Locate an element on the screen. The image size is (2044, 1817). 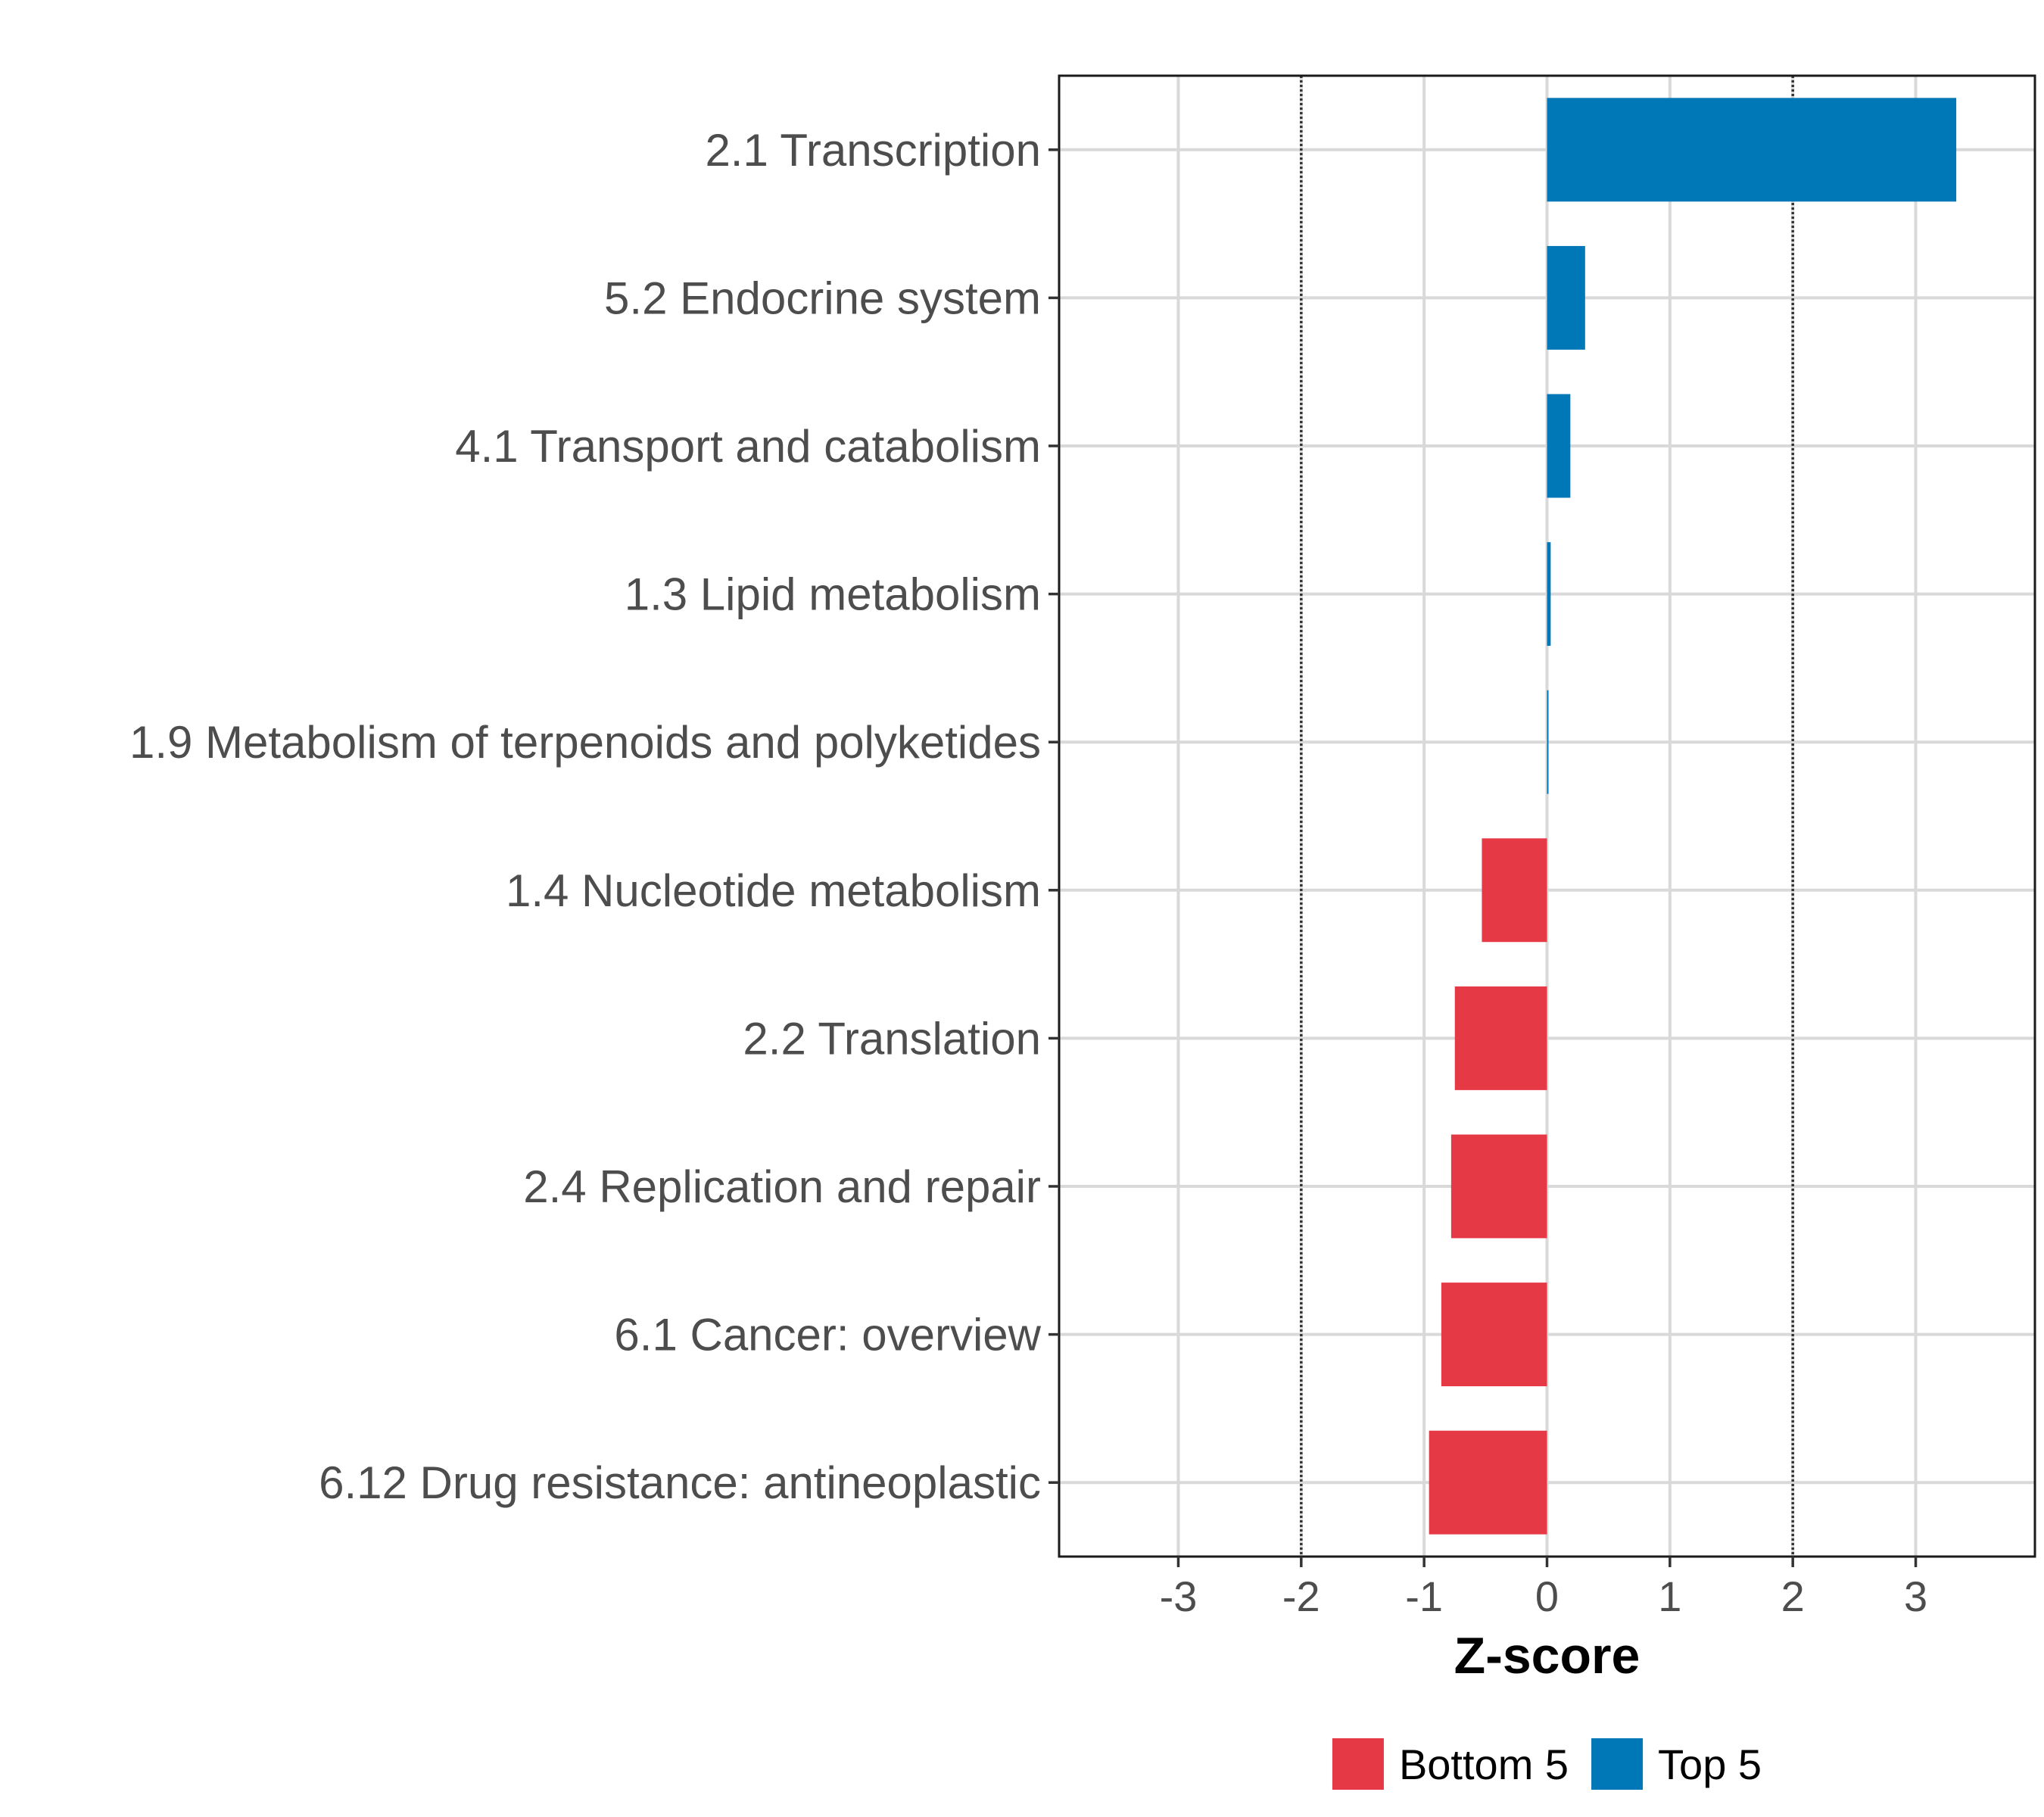
category-label: 6.1 Cancer: overview is located at coordinates (827, 1335).